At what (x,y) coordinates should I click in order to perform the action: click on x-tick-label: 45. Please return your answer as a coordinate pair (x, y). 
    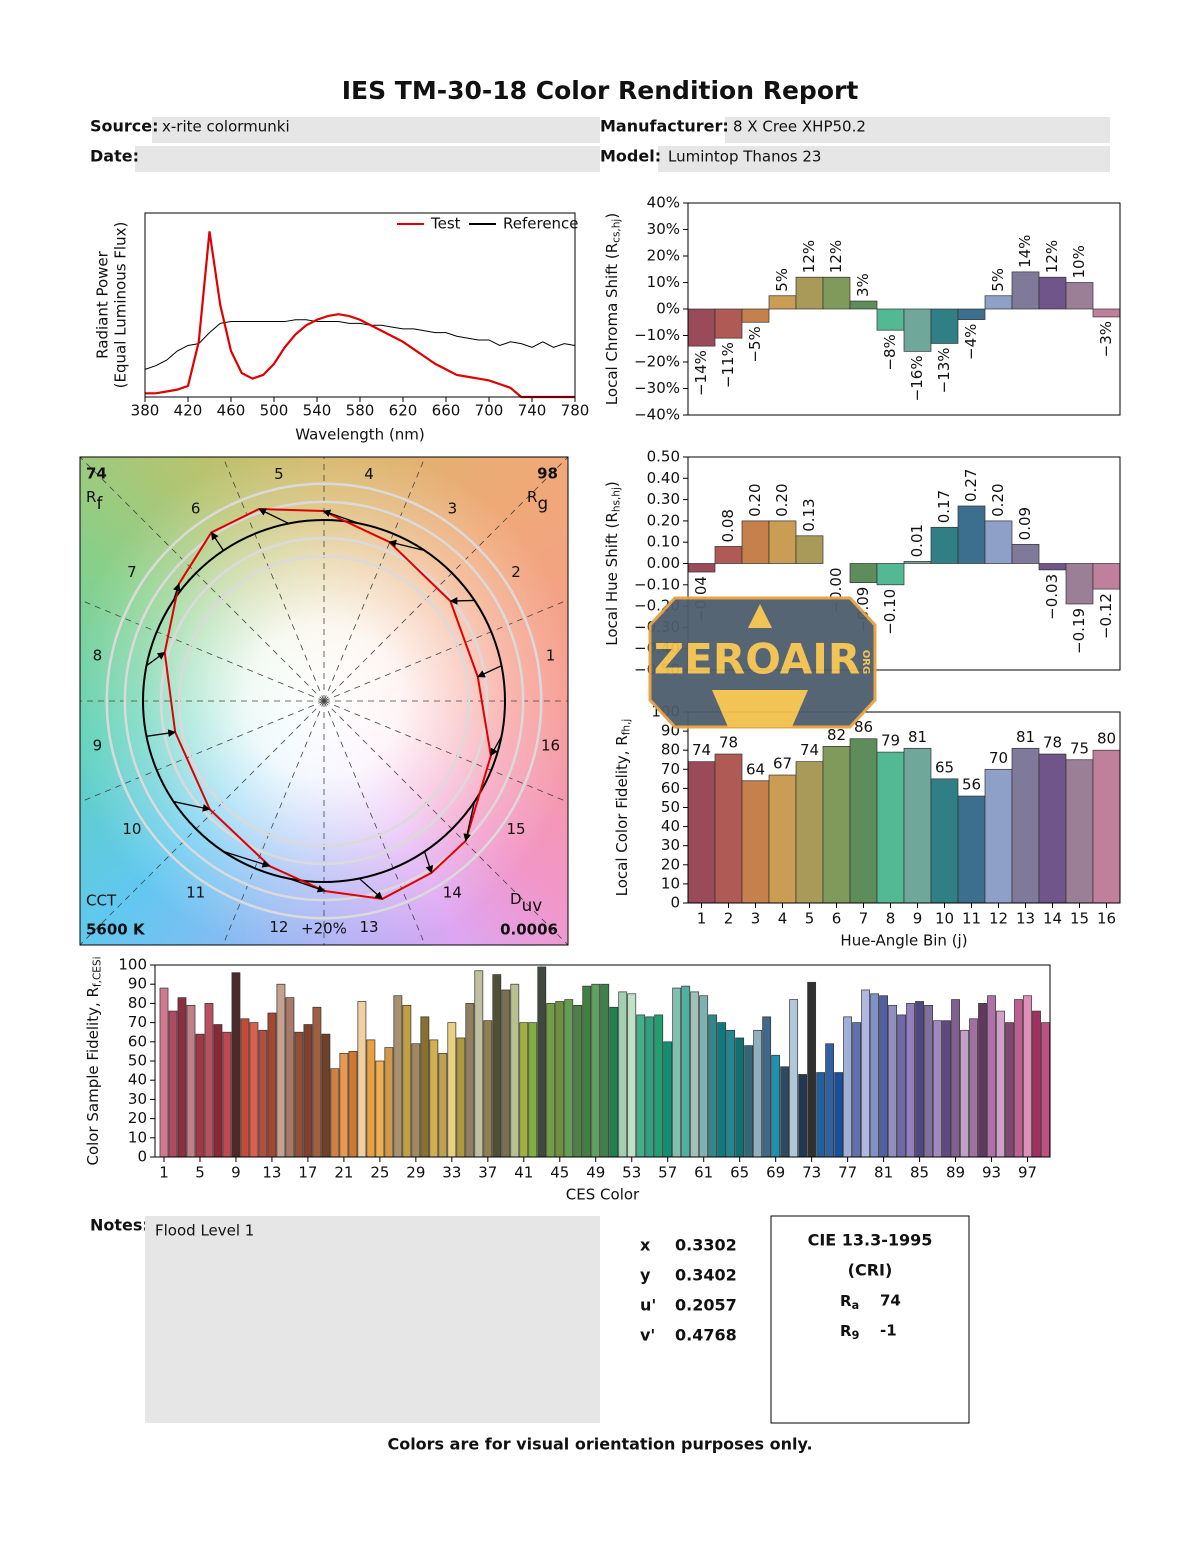
    Looking at the image, I should click on (559, 1173).